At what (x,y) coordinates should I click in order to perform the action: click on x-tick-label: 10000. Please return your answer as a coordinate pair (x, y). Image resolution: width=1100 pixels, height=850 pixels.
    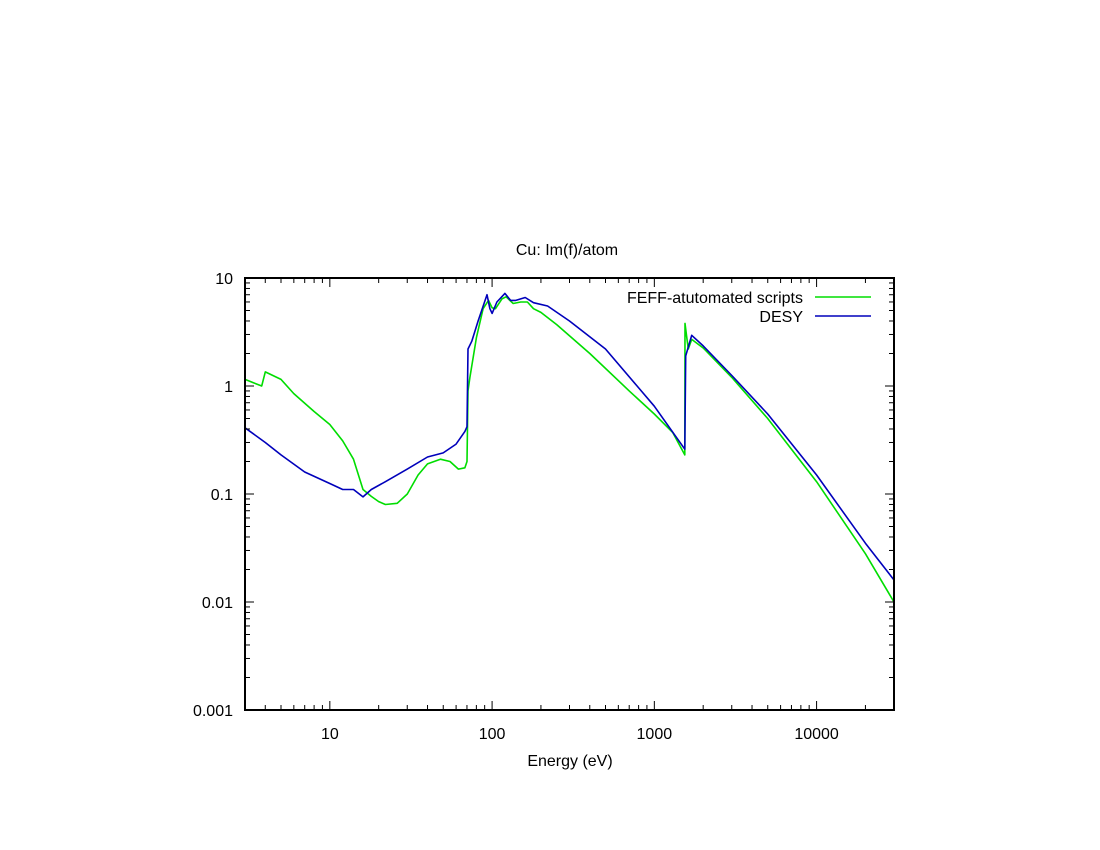
    Looking at the image, I should click on (816, 734).